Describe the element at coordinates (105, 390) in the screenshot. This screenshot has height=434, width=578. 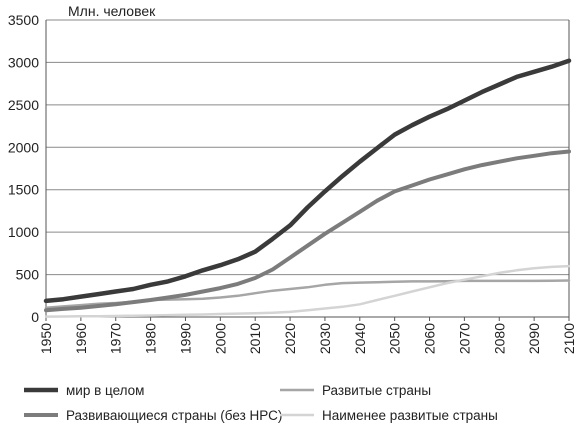
I see `legend-label-0: мир в целом` at that location.